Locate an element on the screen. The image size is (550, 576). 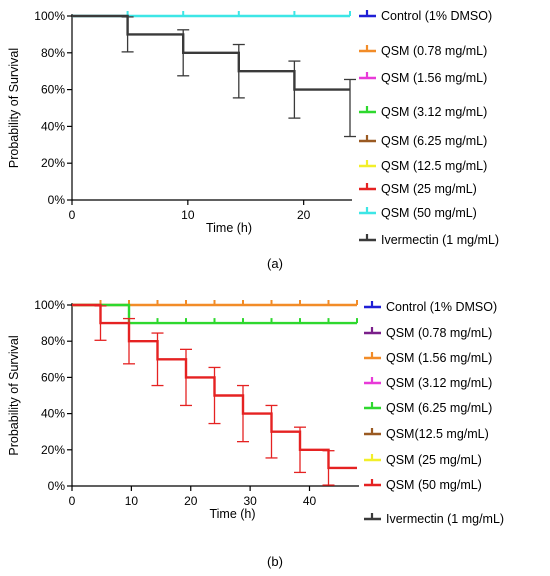
x-tick-label: 40 is located at coordinates (310, 501).